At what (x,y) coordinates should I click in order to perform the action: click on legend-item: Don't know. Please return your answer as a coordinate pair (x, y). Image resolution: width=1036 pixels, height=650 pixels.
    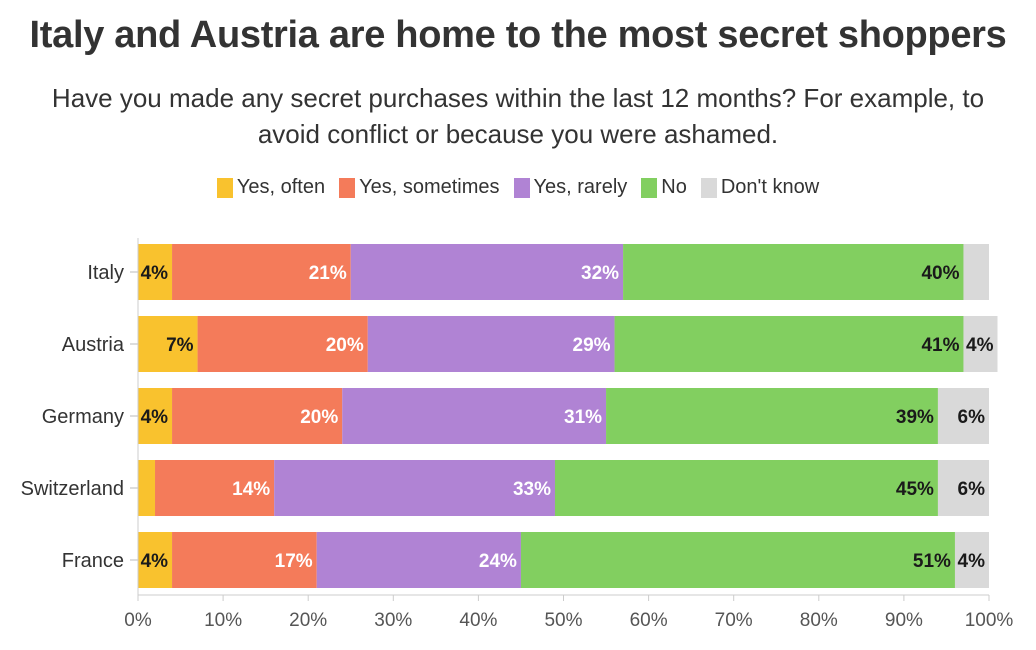
    Looking at the image, I should click on (760, 187).